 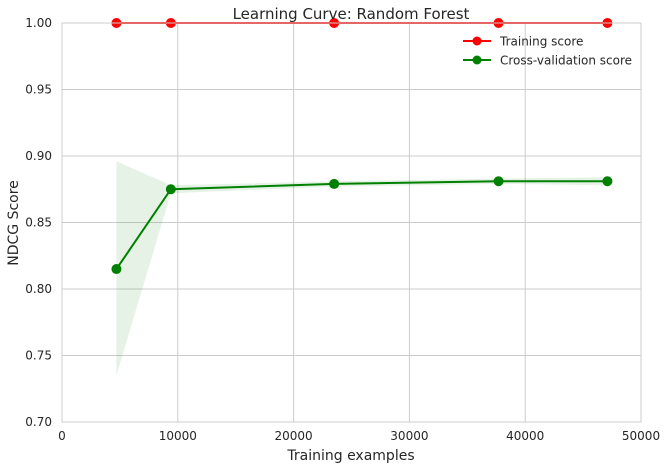 I want to click on y-tick-label: 0.90, so click(x=38, y=156).